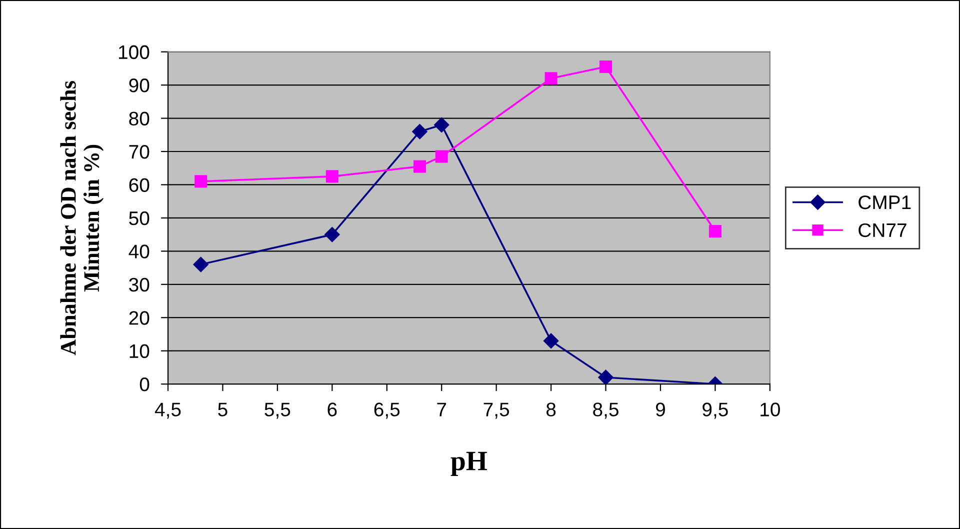 The image size is (960, 529). I want to click on x-tick-label: 8, so click(551, 409).